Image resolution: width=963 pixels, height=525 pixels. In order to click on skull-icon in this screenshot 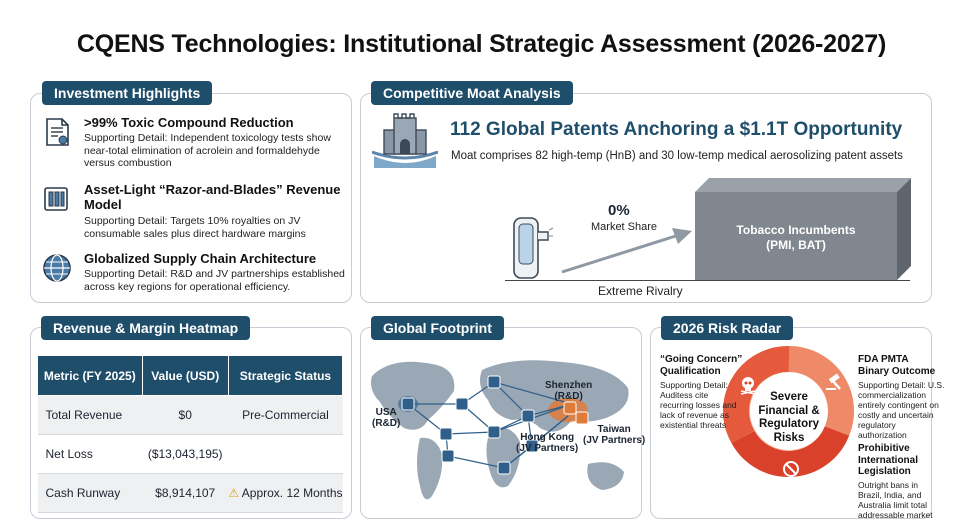, I will do `click(748, 386)`.